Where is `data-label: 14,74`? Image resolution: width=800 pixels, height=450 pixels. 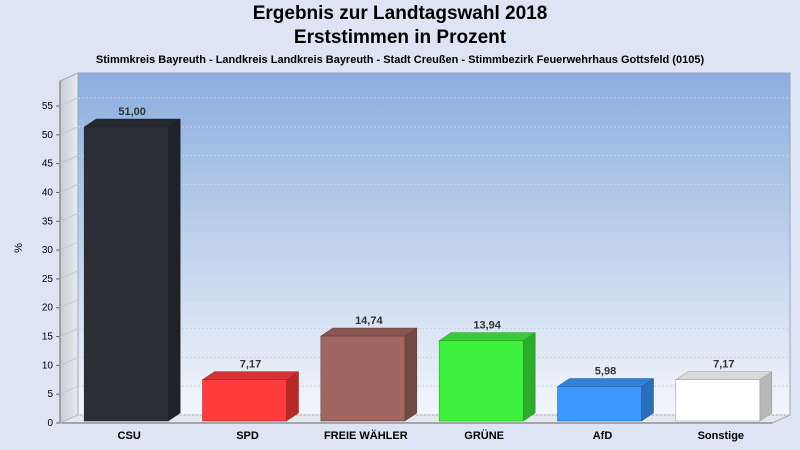
data-label: 14,74 is located at coordinates (369, 321).